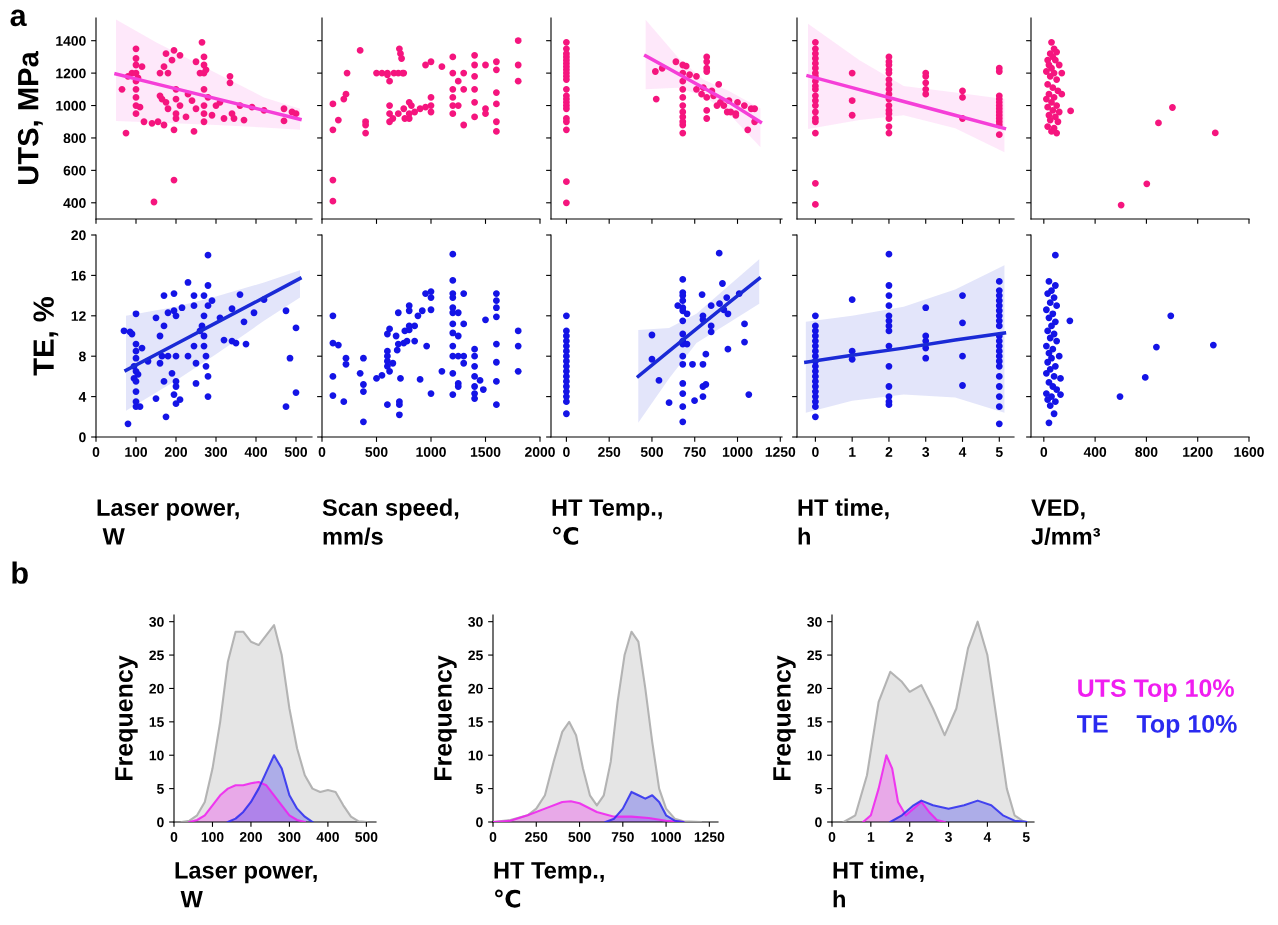 This screenshot has height=925, width=1278. What do you see at coordinates (30, 117) in the screenshot?
I see `y-axis-title: UTS, MPa` at bounding box center [30, 117].